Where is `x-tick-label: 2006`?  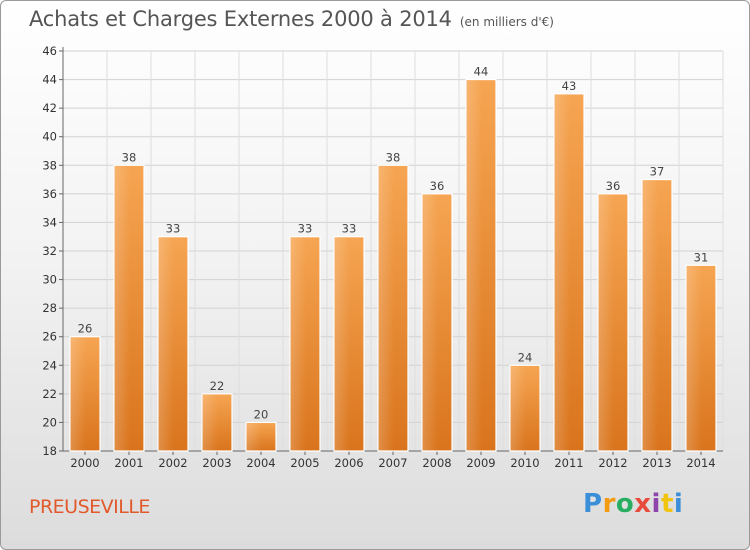
x-tick-label: 2006 is located at coordinates (348, 463).